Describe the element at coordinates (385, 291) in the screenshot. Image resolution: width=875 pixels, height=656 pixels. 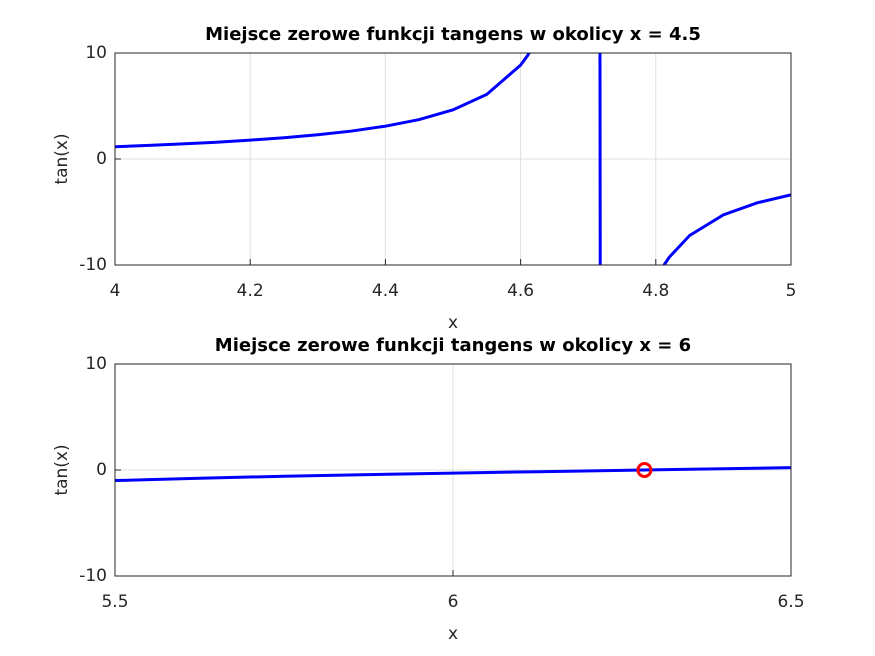
I see `x-tick-label: 4.4` at that location.